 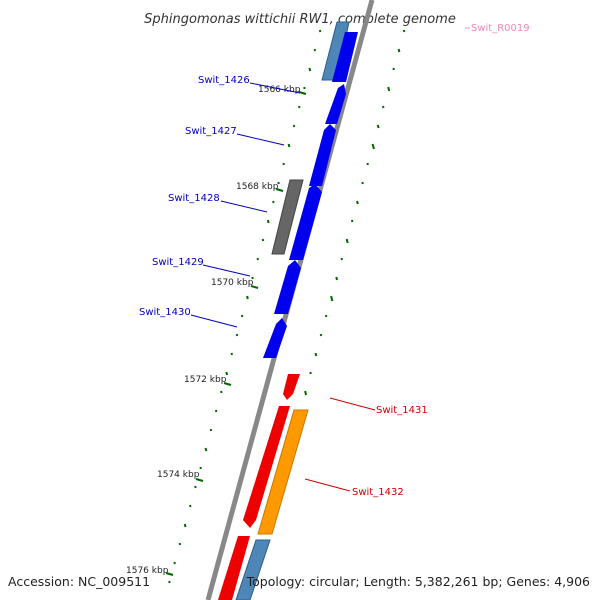 I want to click on kbp-label-1576: 1576 kbp, so click(x=150, y=571).